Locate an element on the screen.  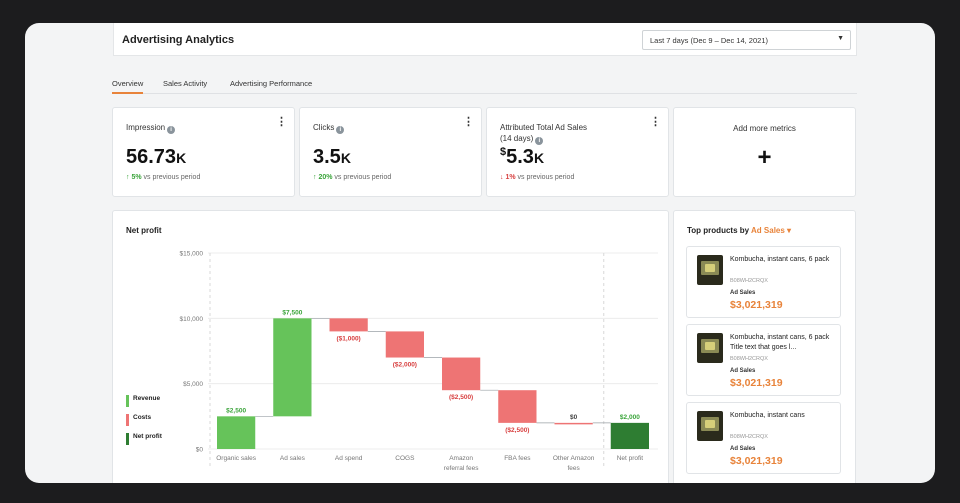
legend-label: Revenue is located at coordinates (147, 398).